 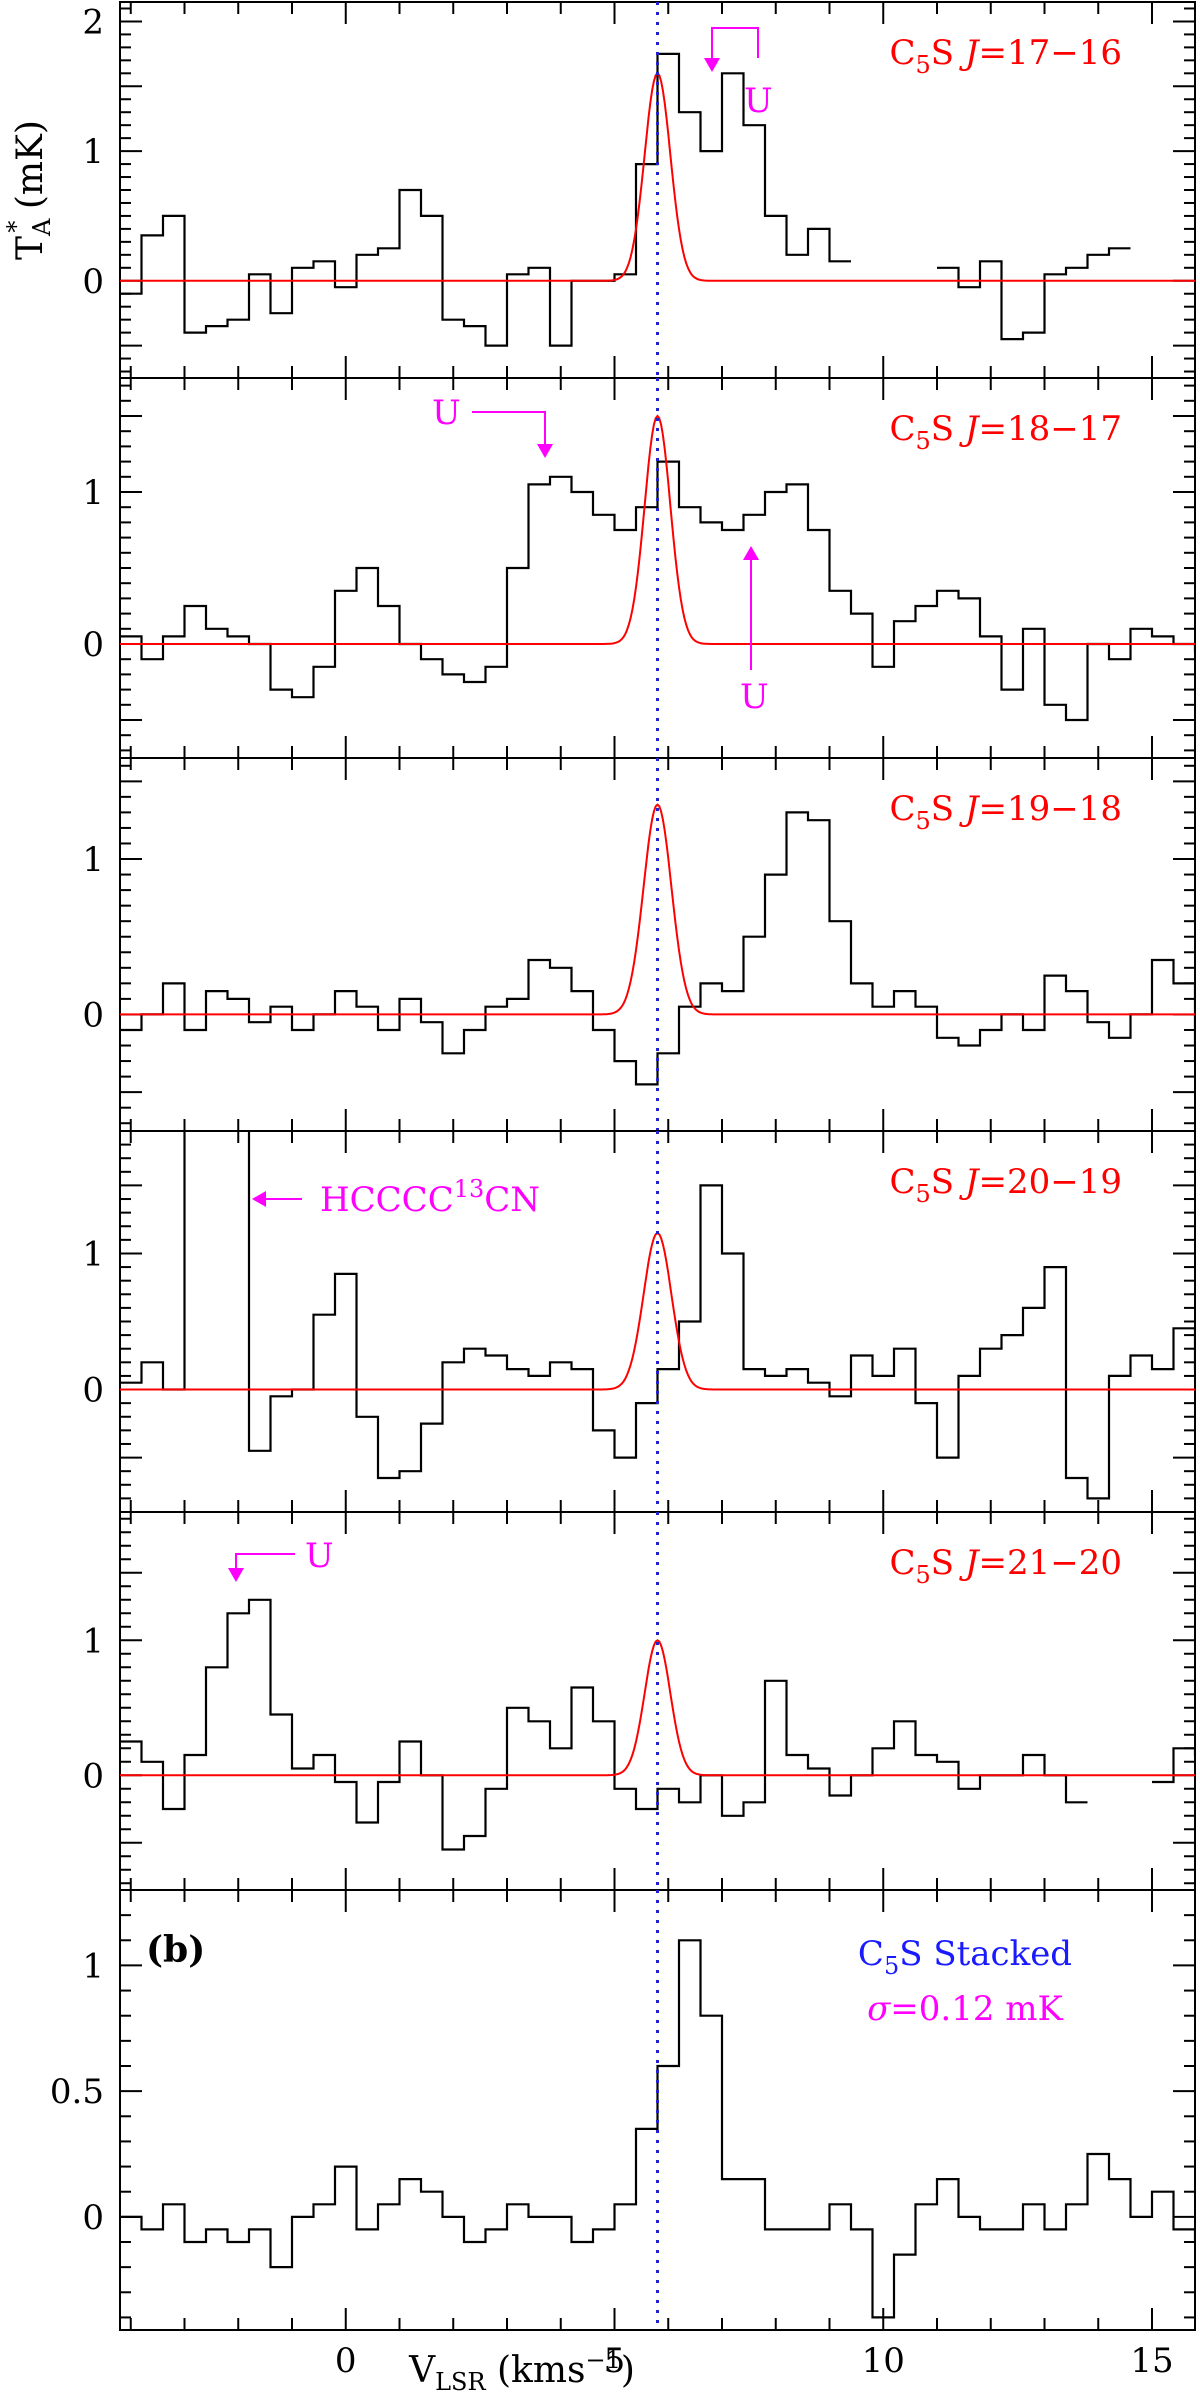 I want to click on y-axis-label: TA* (mK), so click(x=29, y=190).